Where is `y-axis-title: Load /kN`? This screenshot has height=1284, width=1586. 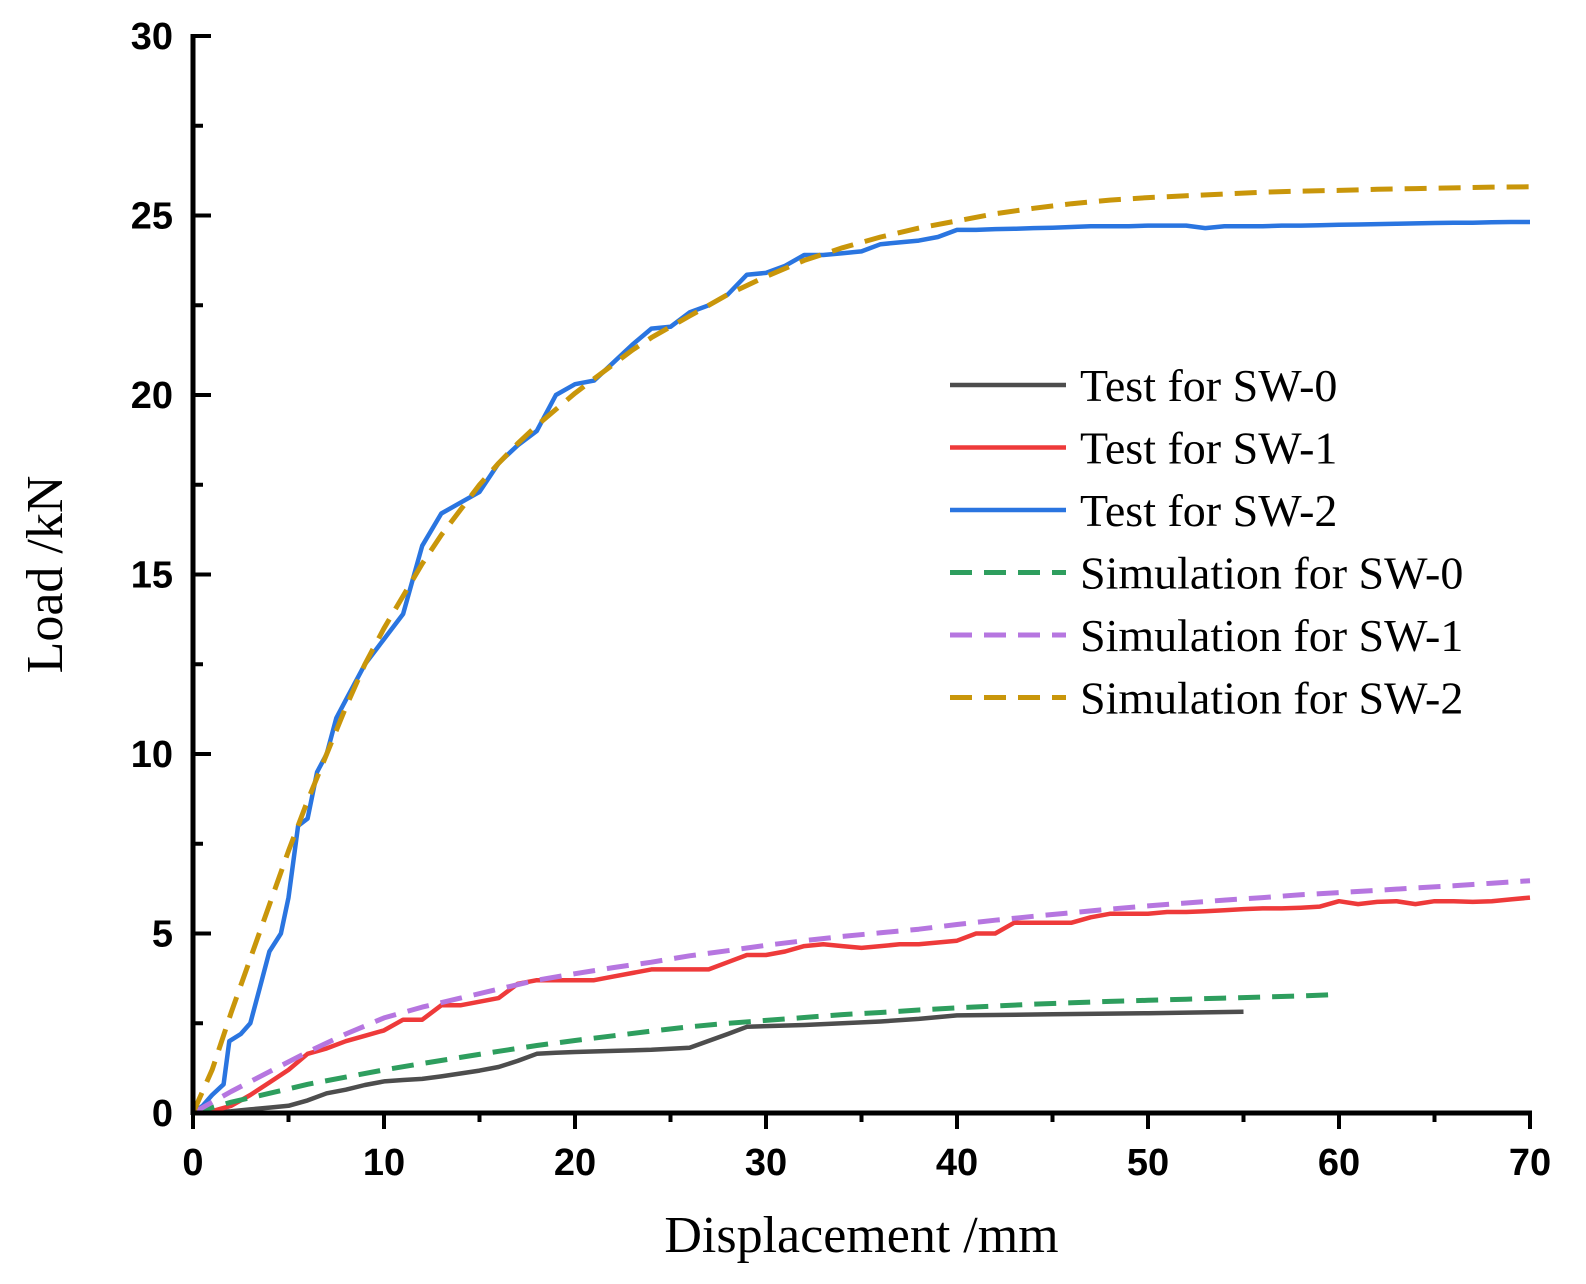 y-axis-title: Load /kN is located at coordinates (45, 575).